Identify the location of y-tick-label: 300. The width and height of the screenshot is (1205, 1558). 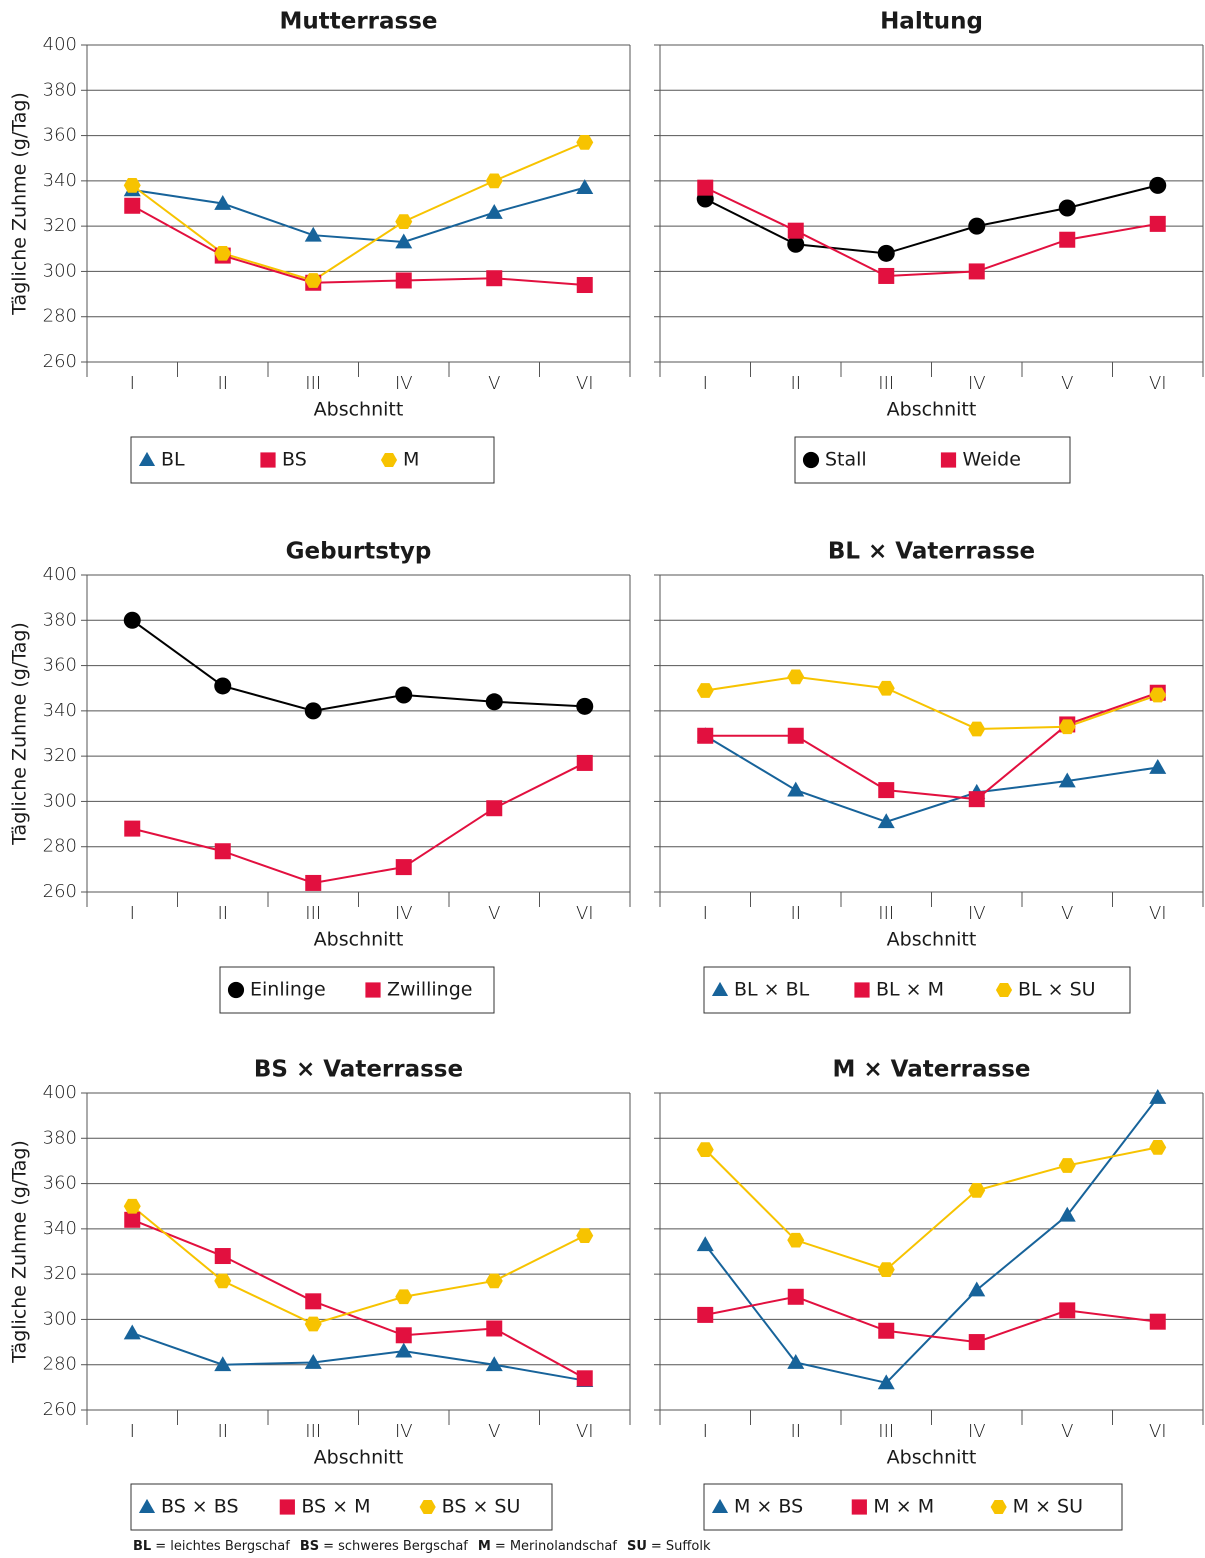
(60, 800).